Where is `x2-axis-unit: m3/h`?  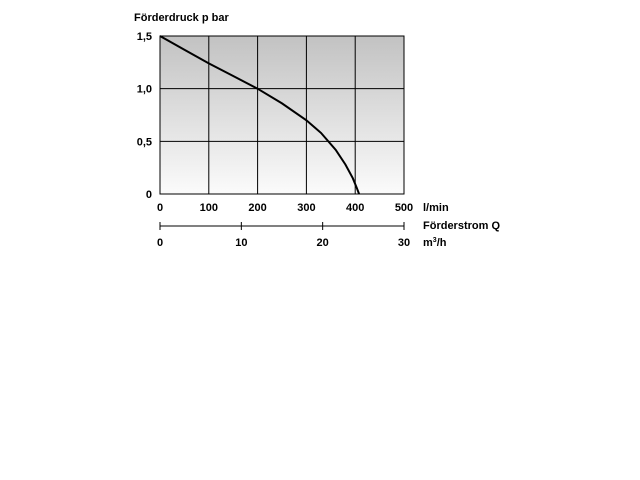 x2-axis-unit: m3/h is located at coordinates (435, 243).